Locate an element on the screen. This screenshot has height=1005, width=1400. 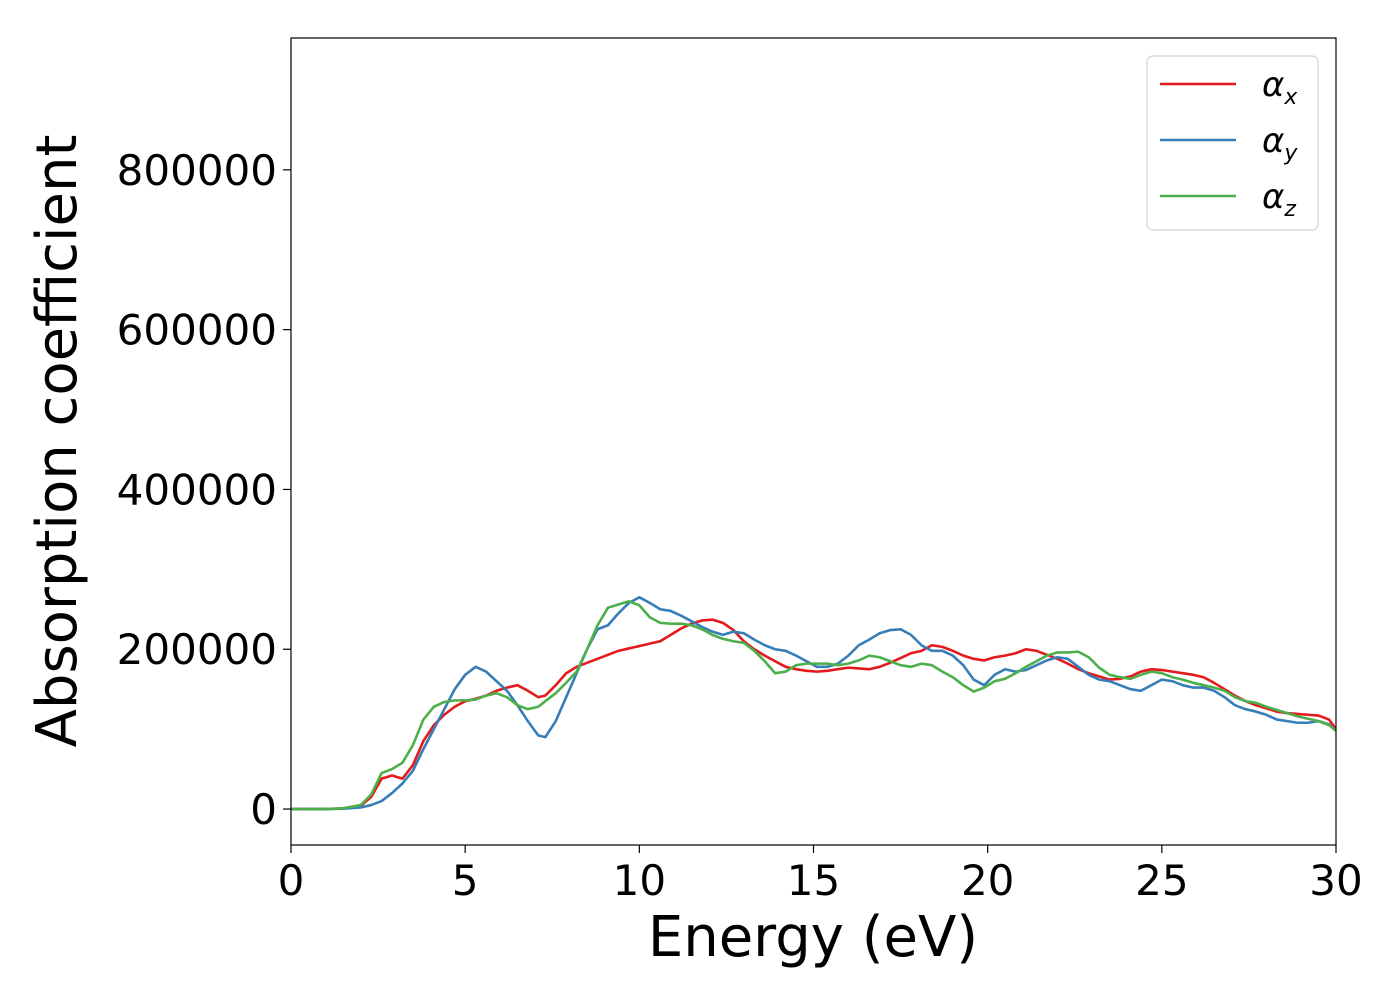
x-tick-label: 30 is located at coordinates (1335, 880).